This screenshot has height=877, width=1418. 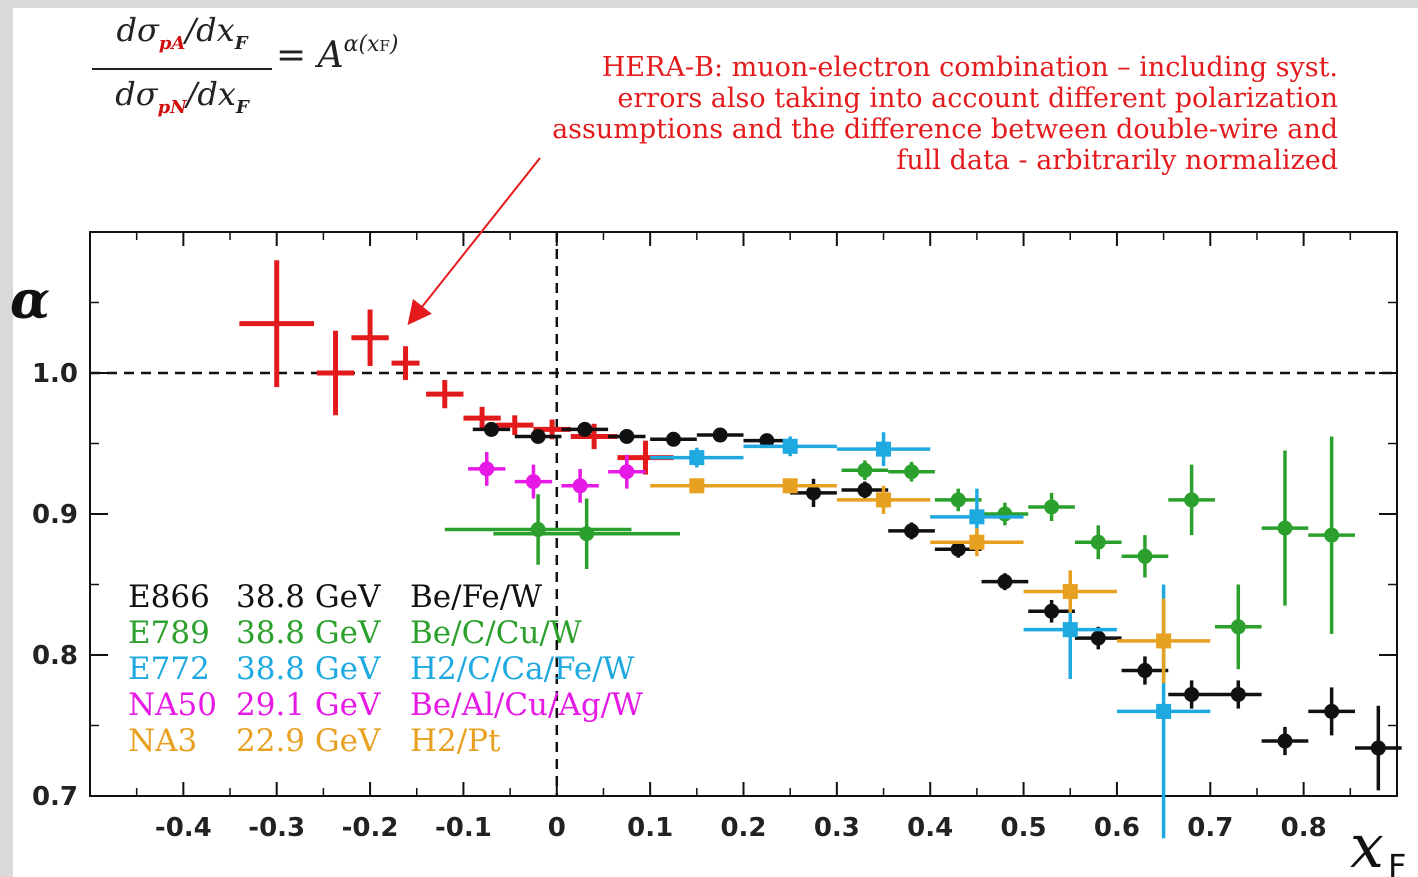 What do you see at coordinates (526, 705) in the screenshot?
I see `legend-targets-na50: Be/Al/Cu/Ag/W` at bounding box center [526, 705].